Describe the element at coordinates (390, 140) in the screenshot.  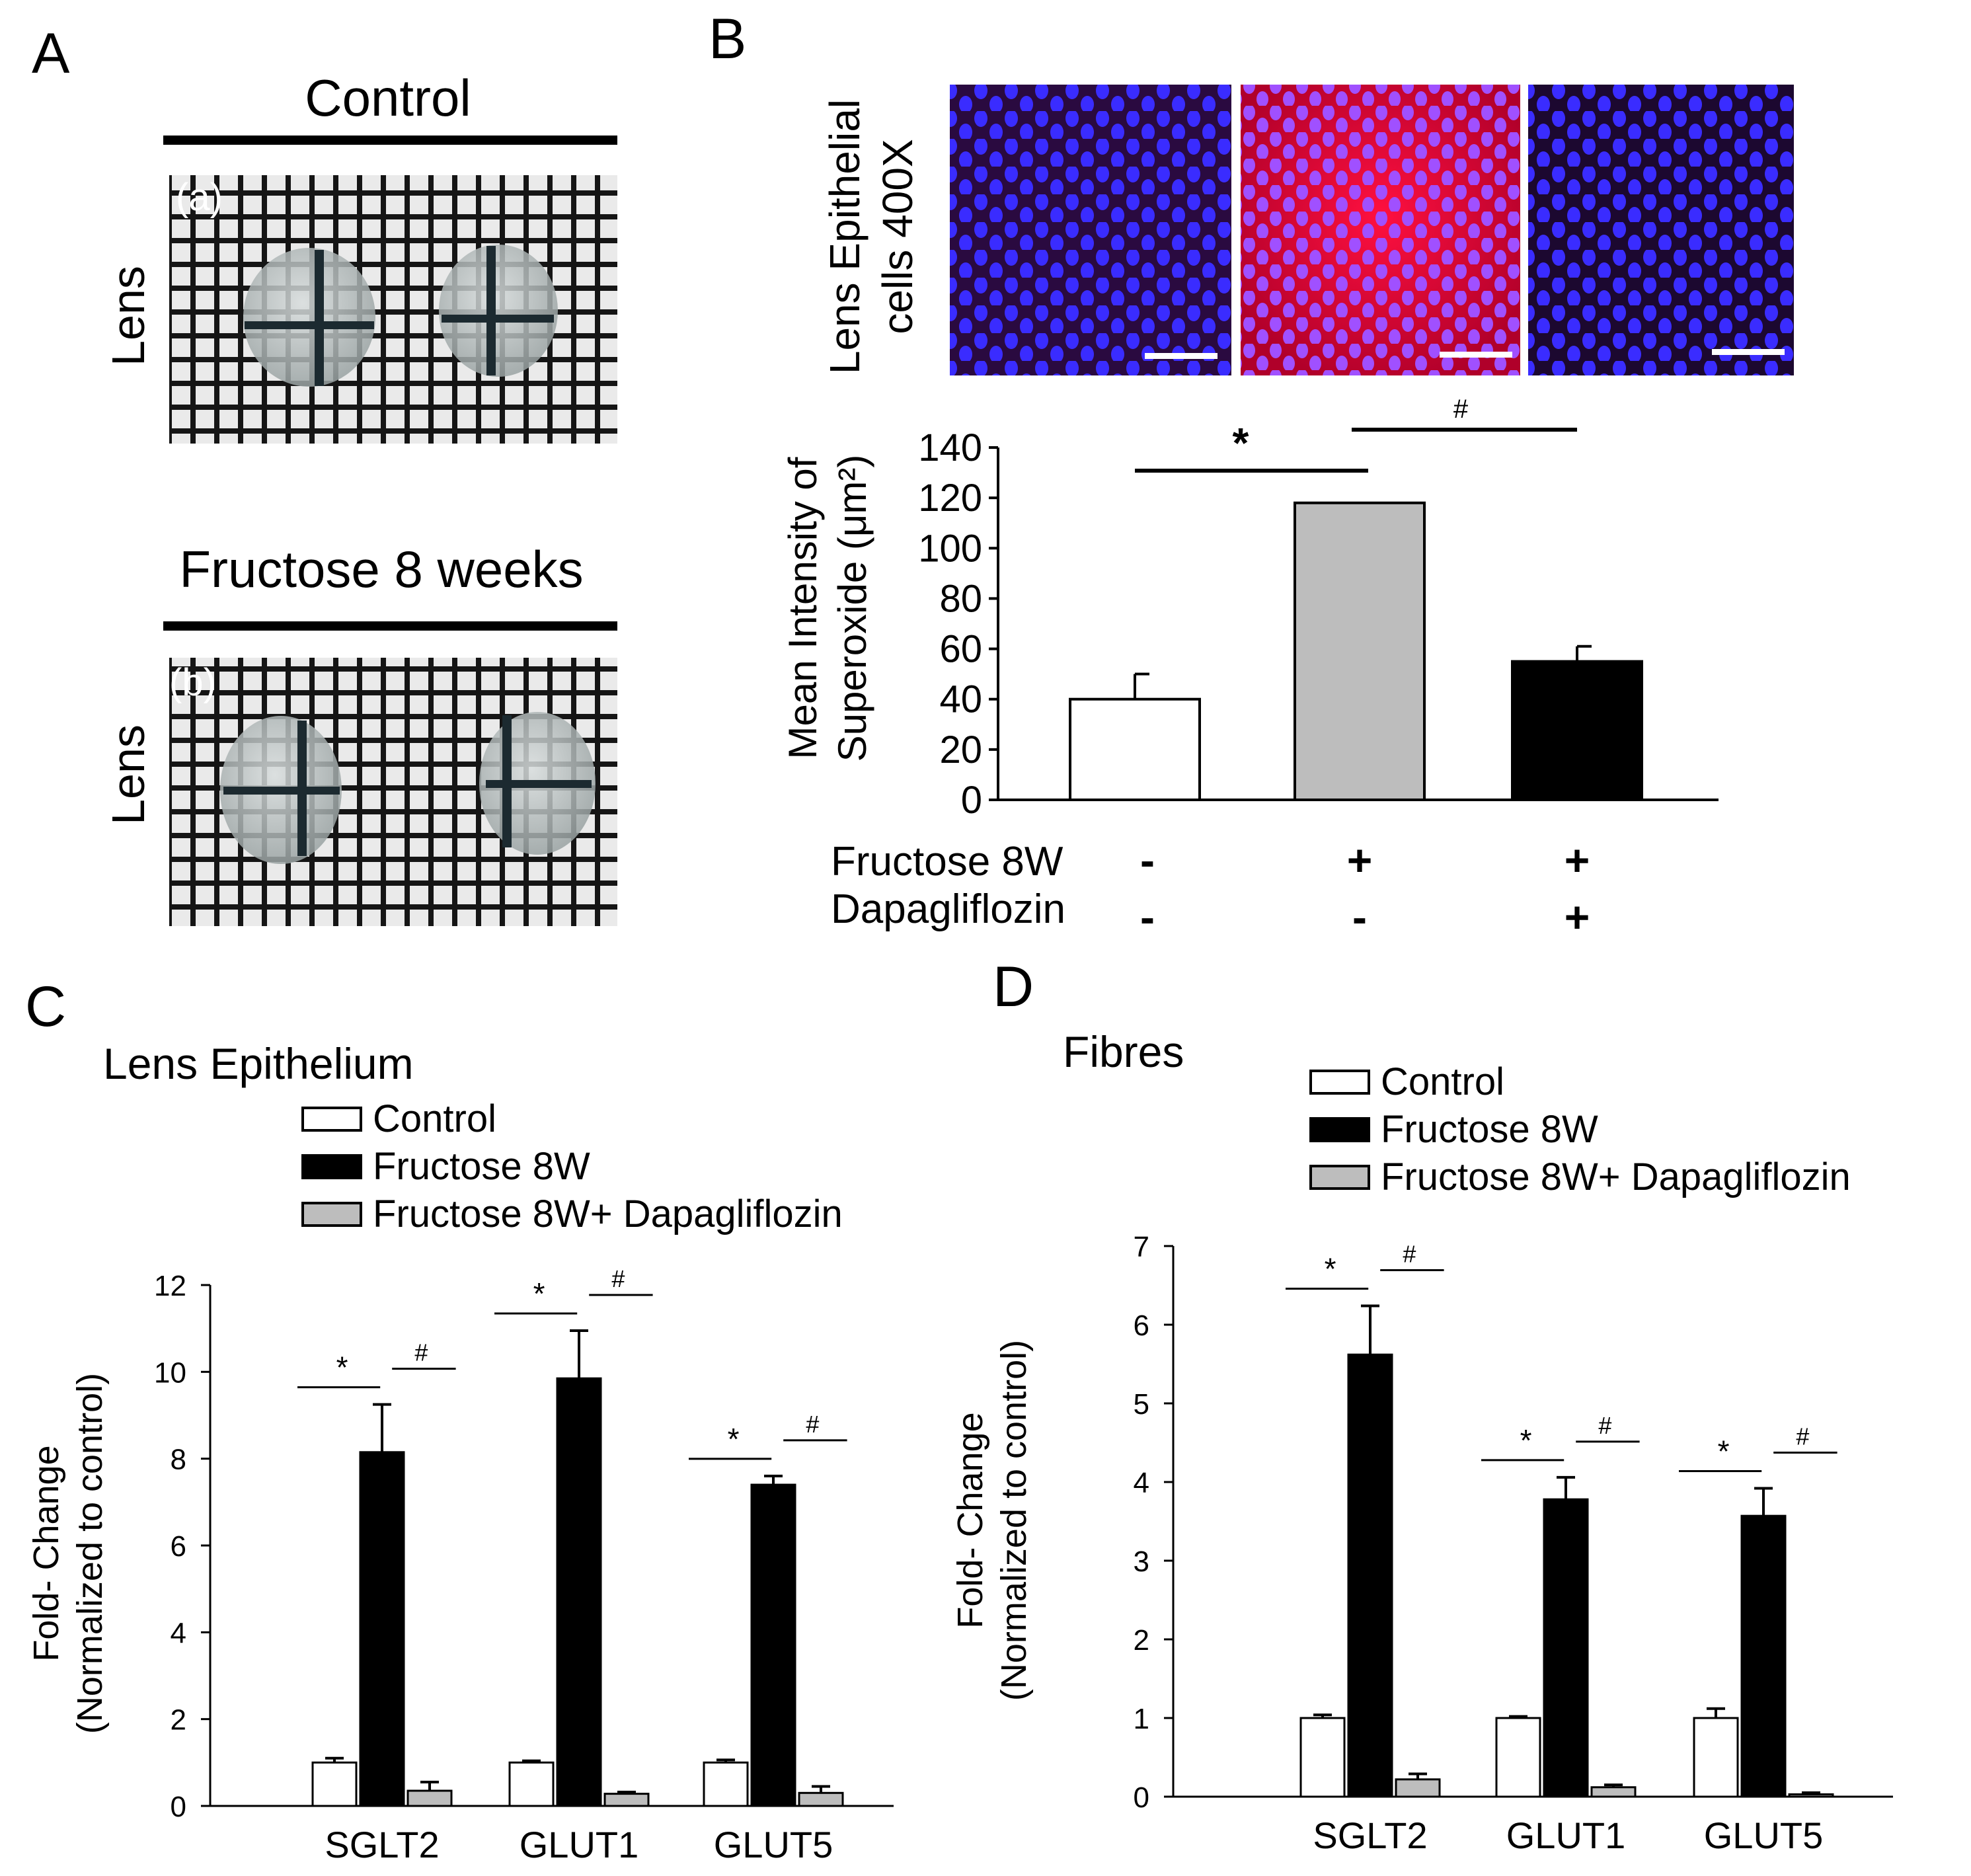
I see `control-title-underline` at that location.